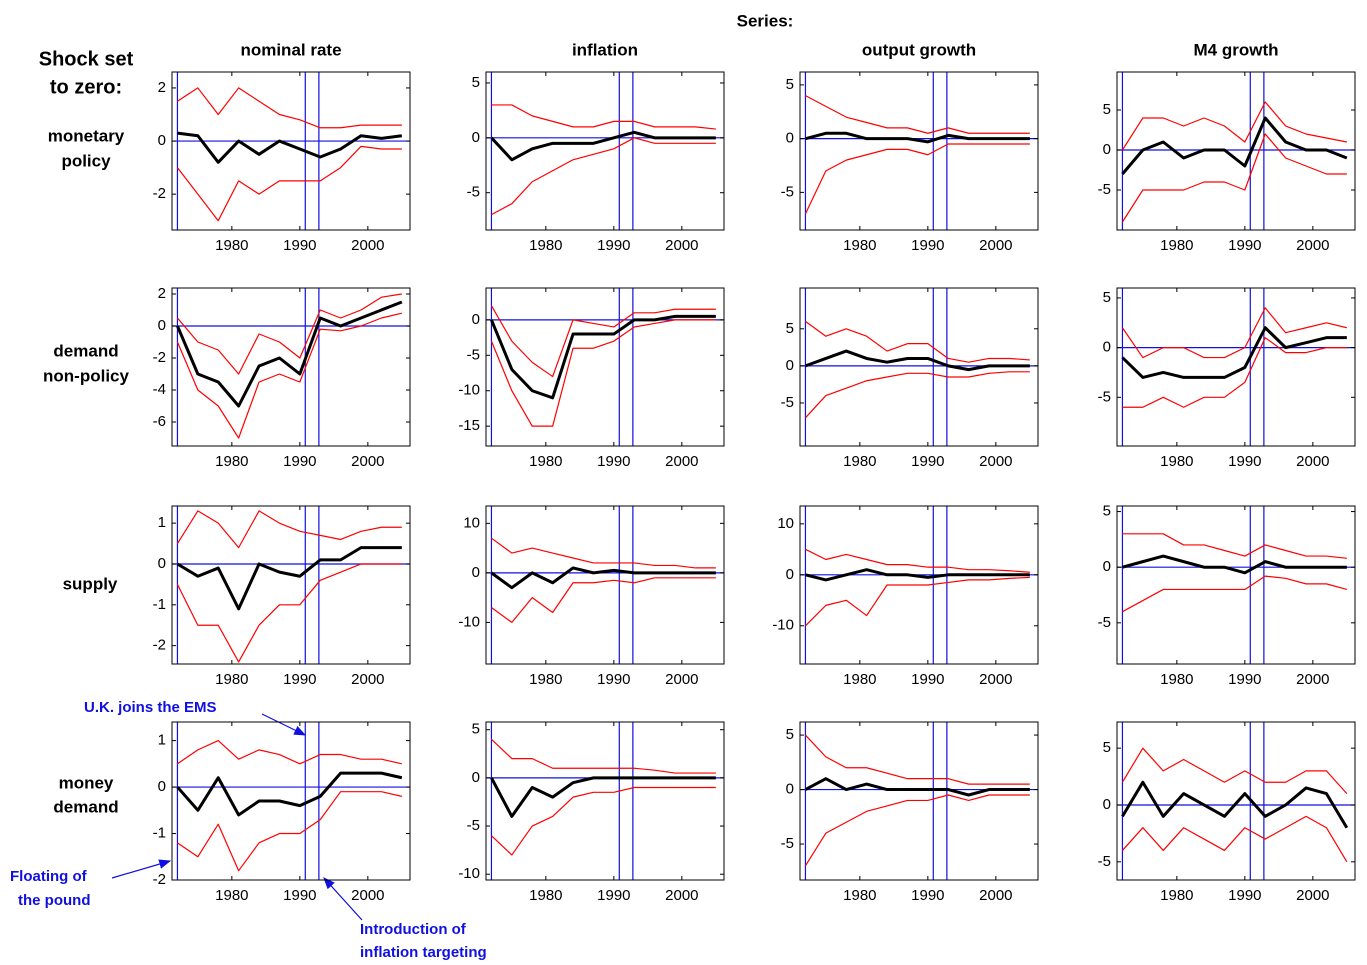 The width and height of the screenshot is (1367, 965). What do you see at coordinates (90, 583) in the screenshot?
I see `row-label: supply` at bounding box center [90, 583].